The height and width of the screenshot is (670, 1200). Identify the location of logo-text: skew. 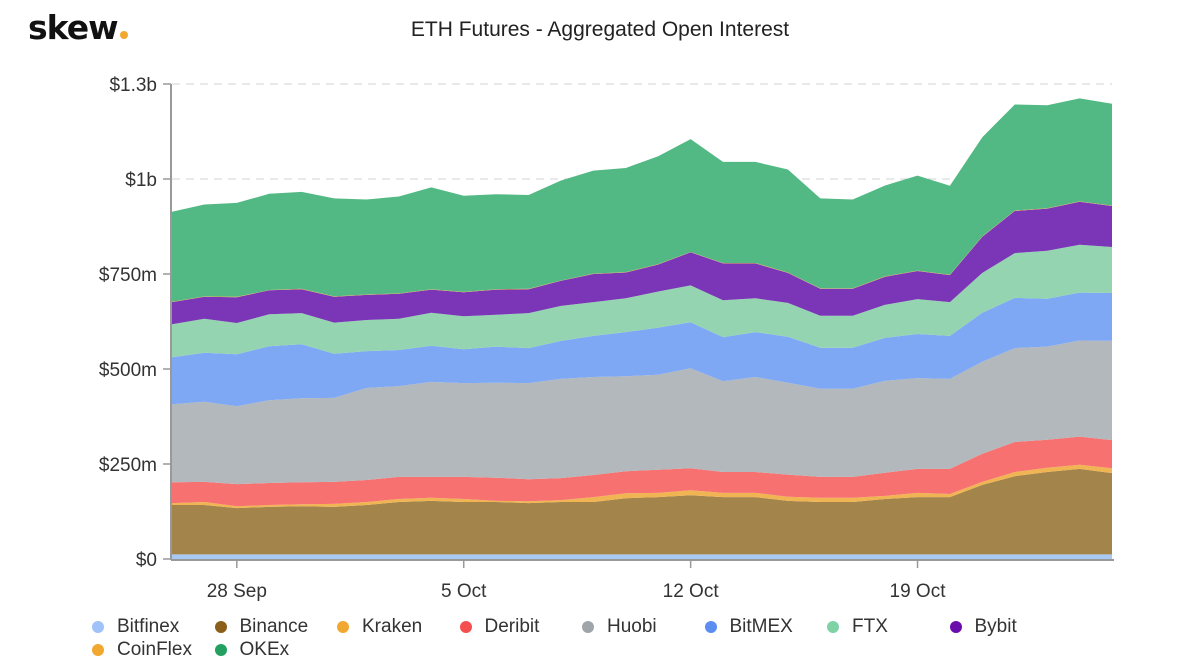
(73, 27).